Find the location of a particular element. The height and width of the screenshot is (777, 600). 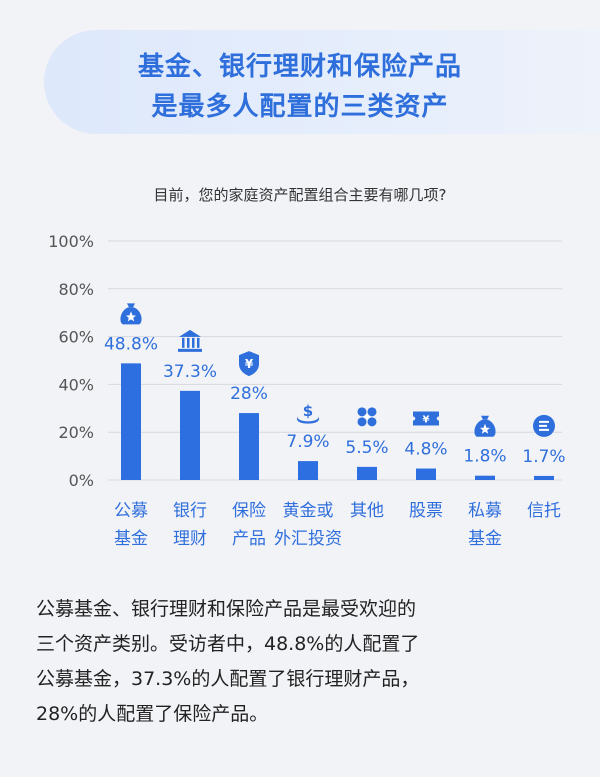

dollar-coin-icon: $ is located at coordinates (308, 413).